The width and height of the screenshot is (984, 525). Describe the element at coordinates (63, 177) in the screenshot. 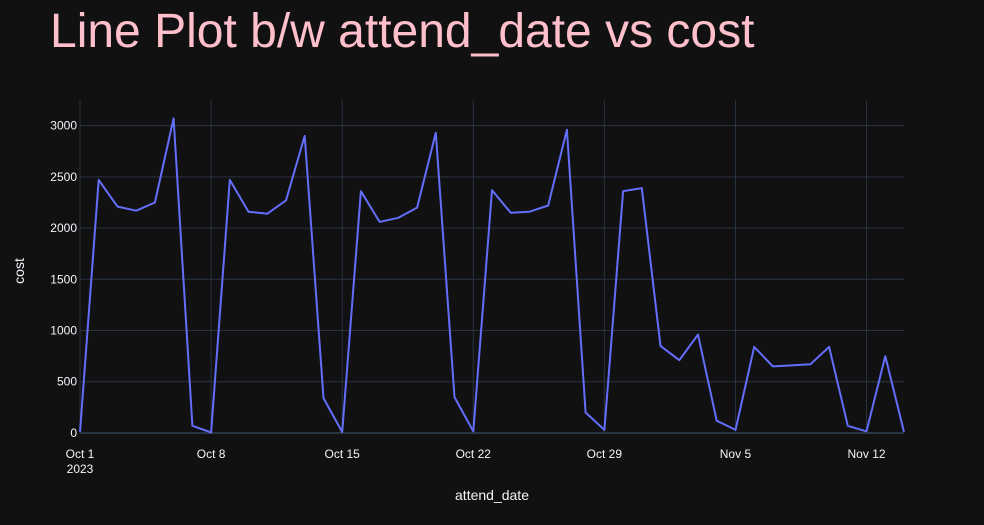

I see `y-tick-label: 2500` at that location.